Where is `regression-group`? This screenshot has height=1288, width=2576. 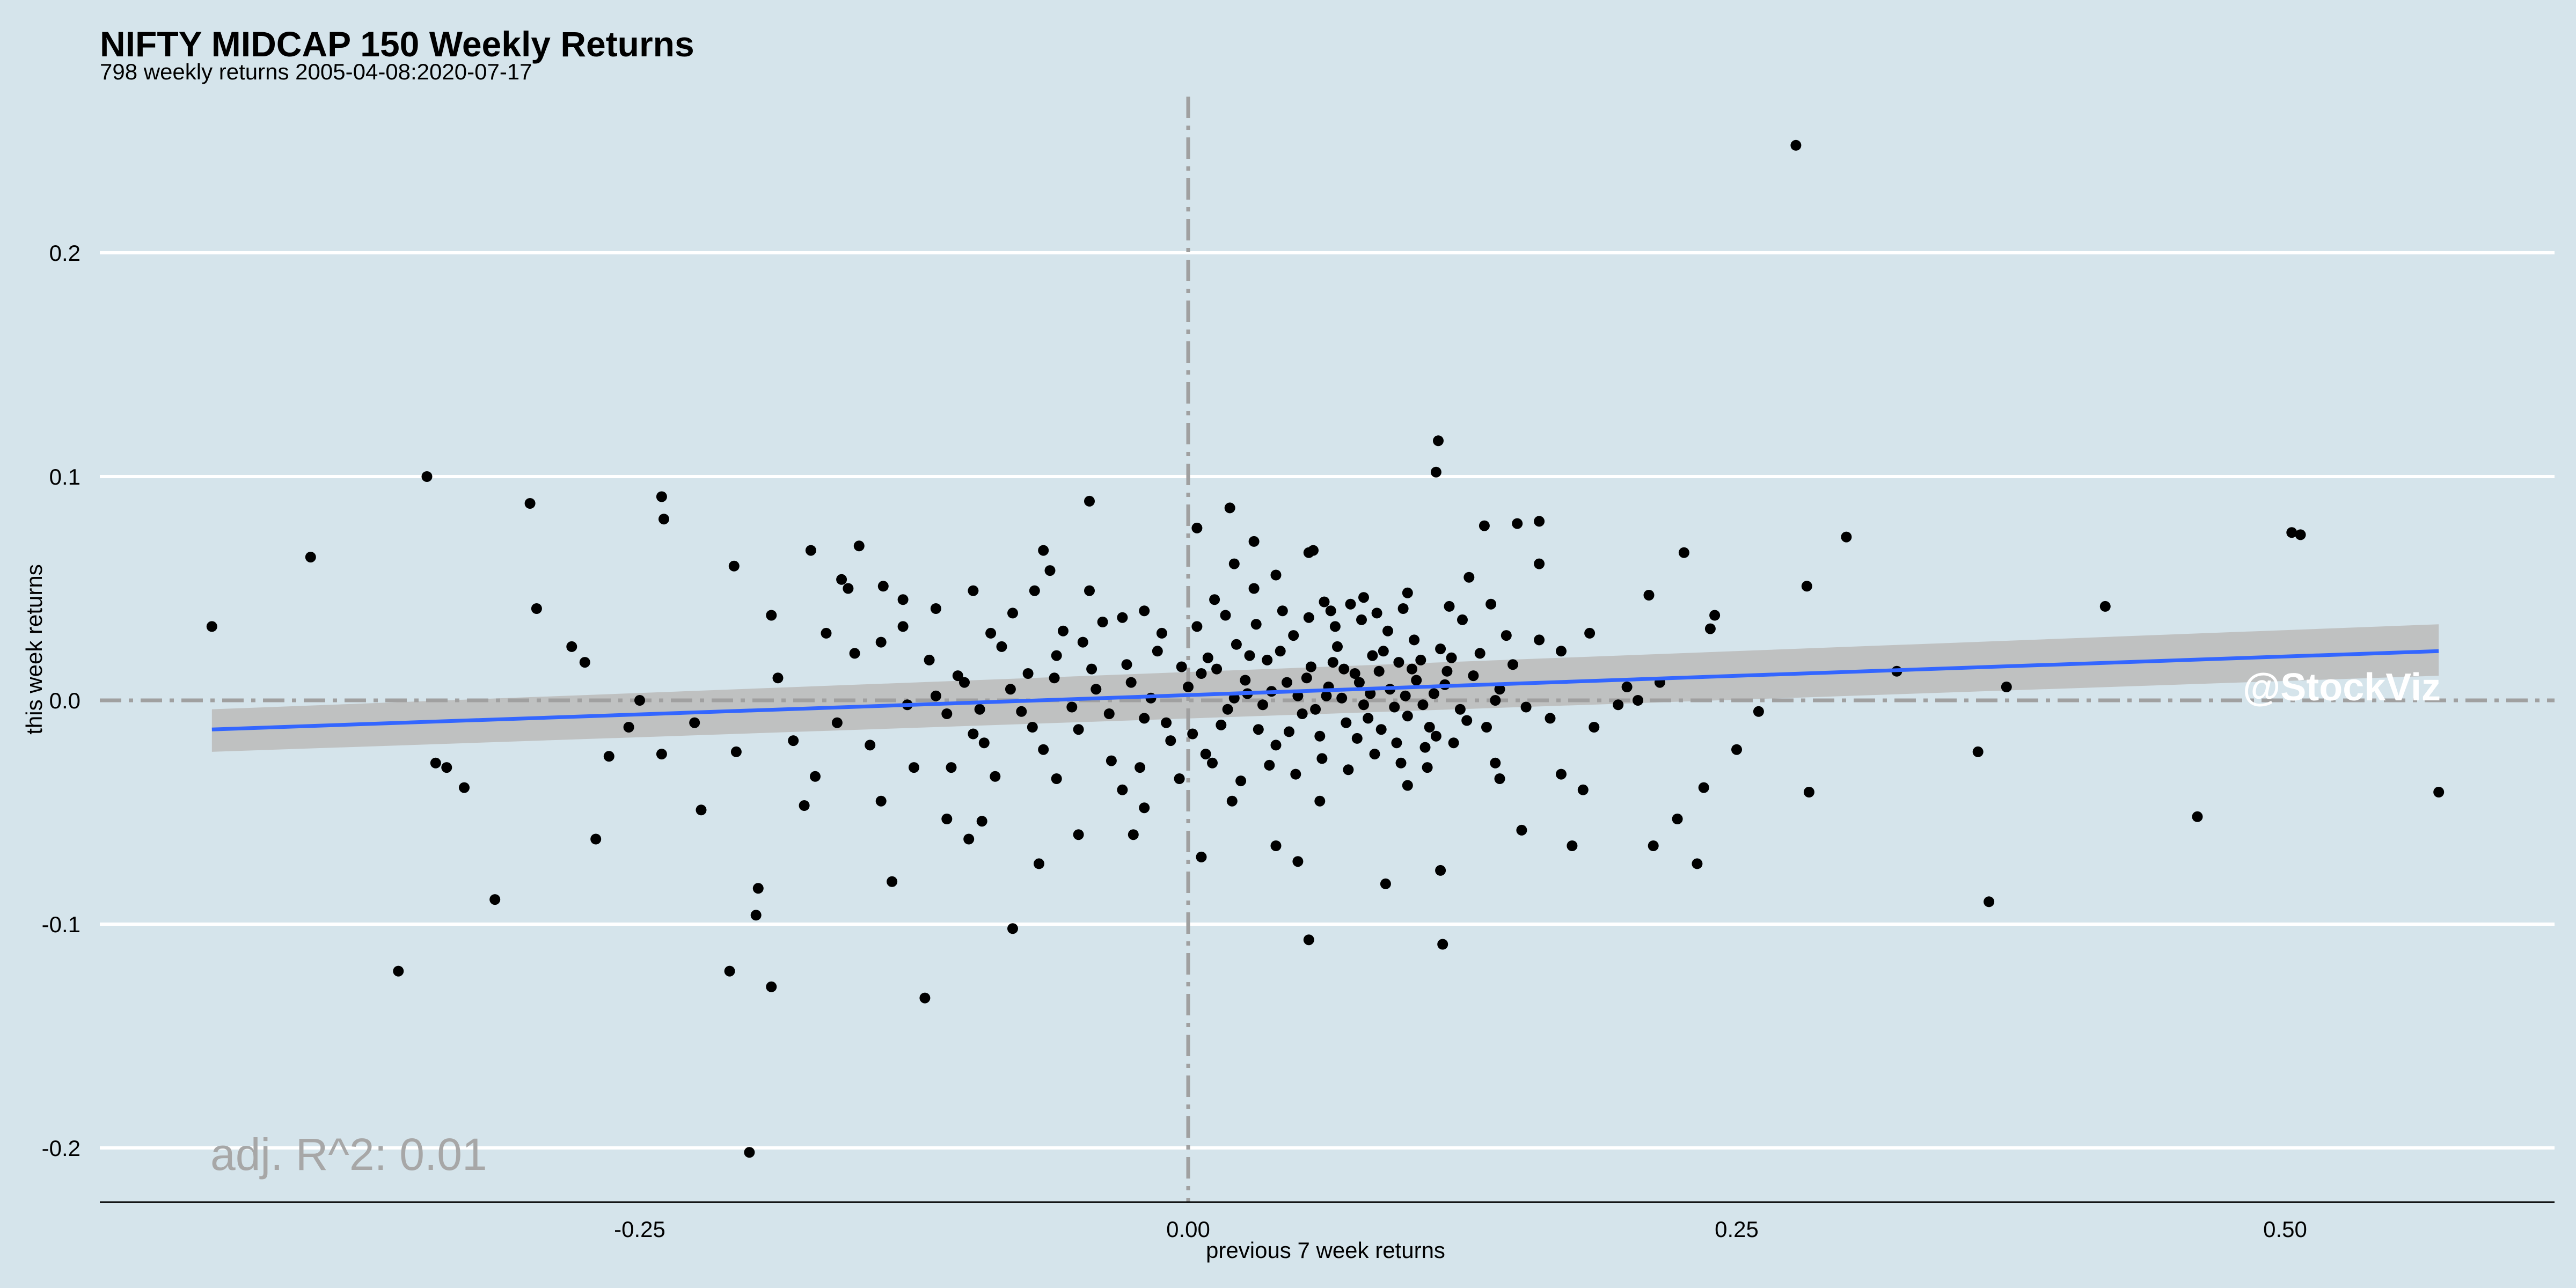
regression-group is located at coordinates (1325, 690).